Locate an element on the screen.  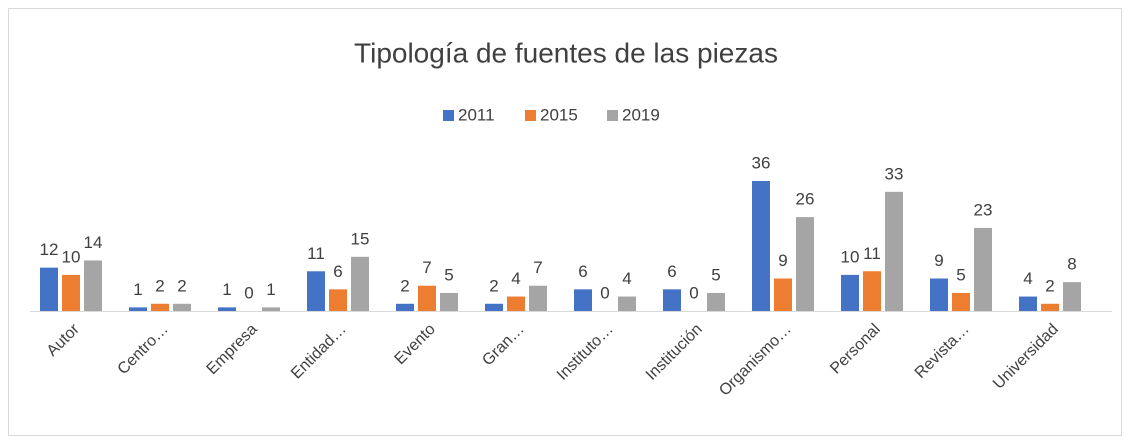
data-label: 12 is located at coordinates (49, 249).